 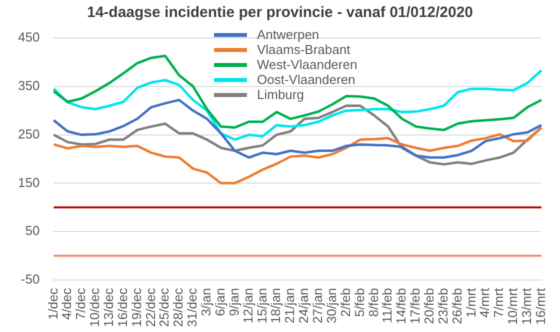 What do you see at coordinates (29, 37) in the screenshot?
I see `y-tick-label: 450` at bounding box center [29, 37].